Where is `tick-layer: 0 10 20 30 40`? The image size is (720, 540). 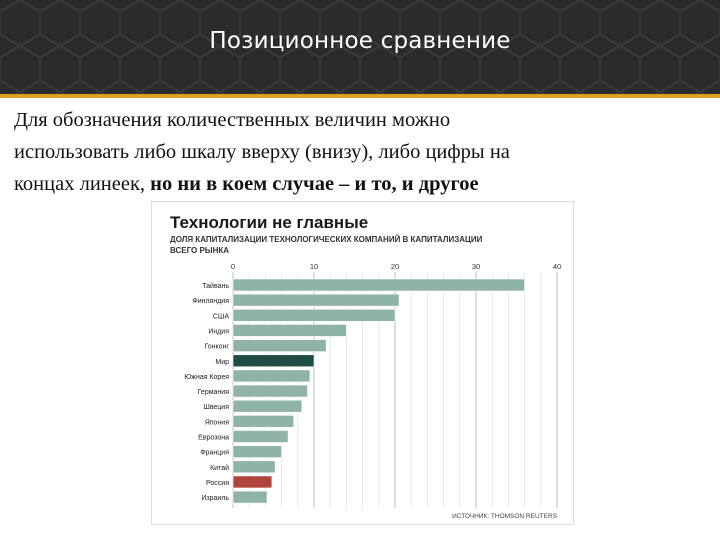 tick-layer: 0 10 20 30 40 is located at coordinates (396, 266).